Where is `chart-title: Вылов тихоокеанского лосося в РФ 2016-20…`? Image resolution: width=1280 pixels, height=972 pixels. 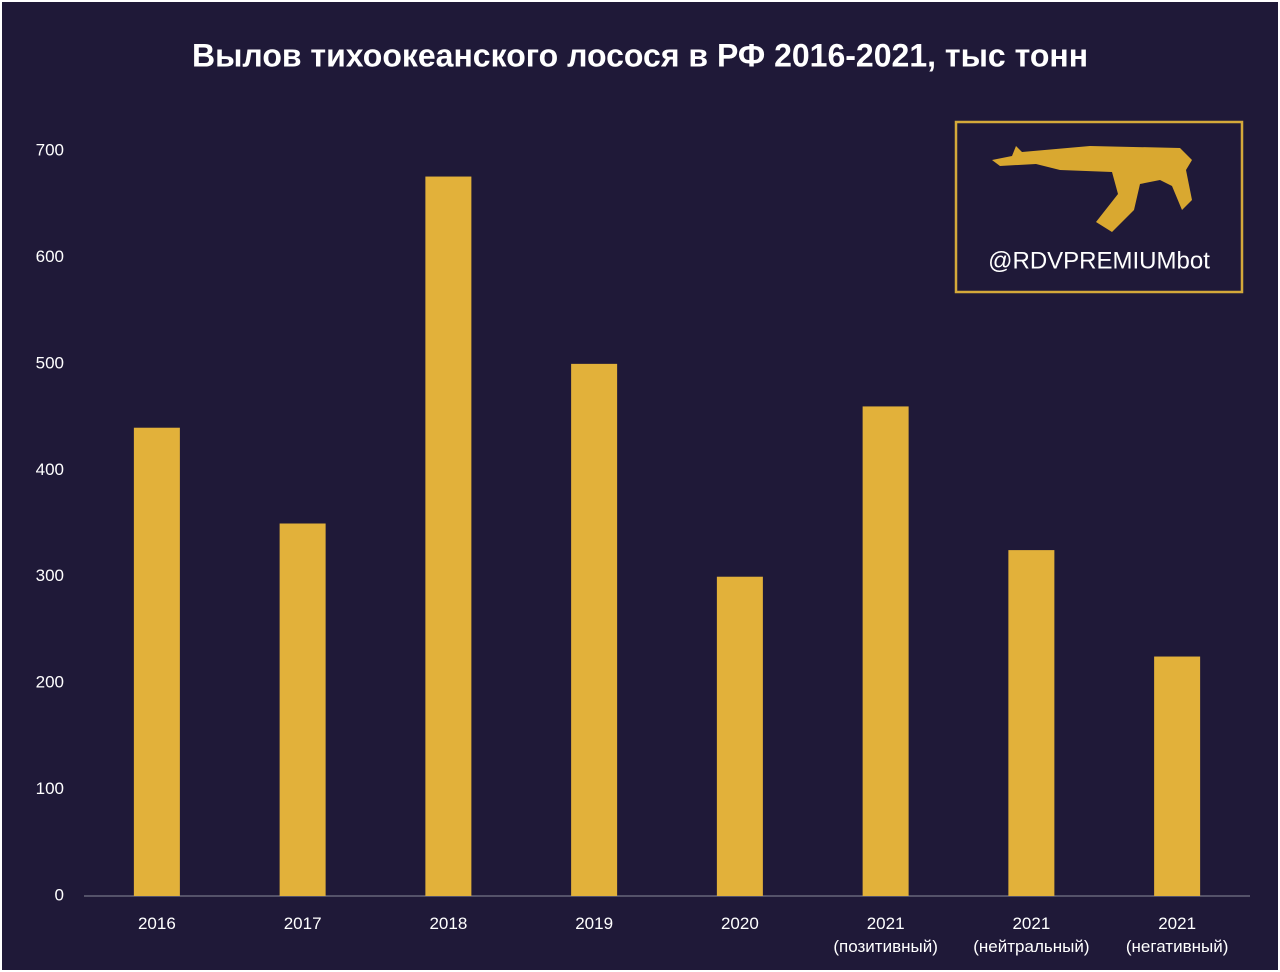
chart-title: Вылов тихоокеанского лосося в РФ 2016-20… is located at coordinates (640, 55).